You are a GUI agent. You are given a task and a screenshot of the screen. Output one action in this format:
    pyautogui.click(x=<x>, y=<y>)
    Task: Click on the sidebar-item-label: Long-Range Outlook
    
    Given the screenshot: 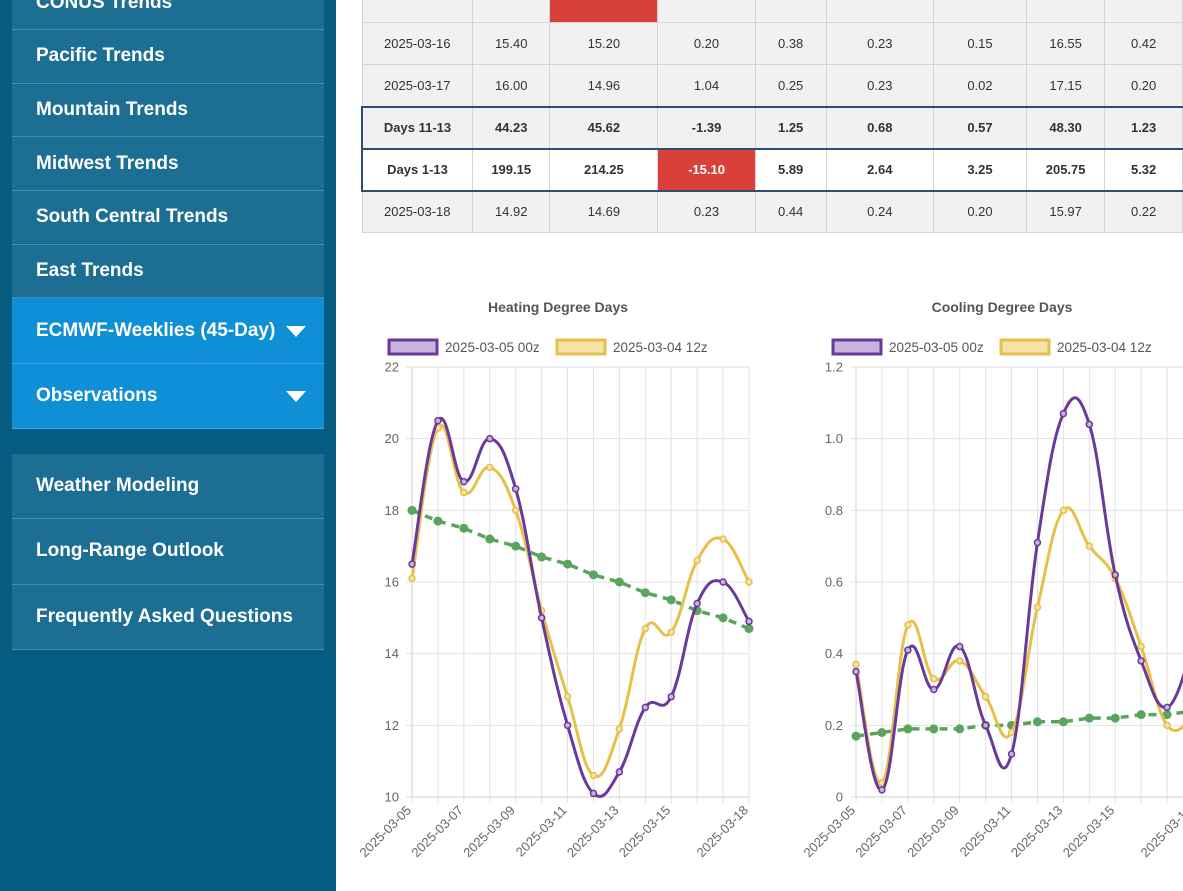 What is the action you would take?
    pyautogui.click(x=130, y=551)
    